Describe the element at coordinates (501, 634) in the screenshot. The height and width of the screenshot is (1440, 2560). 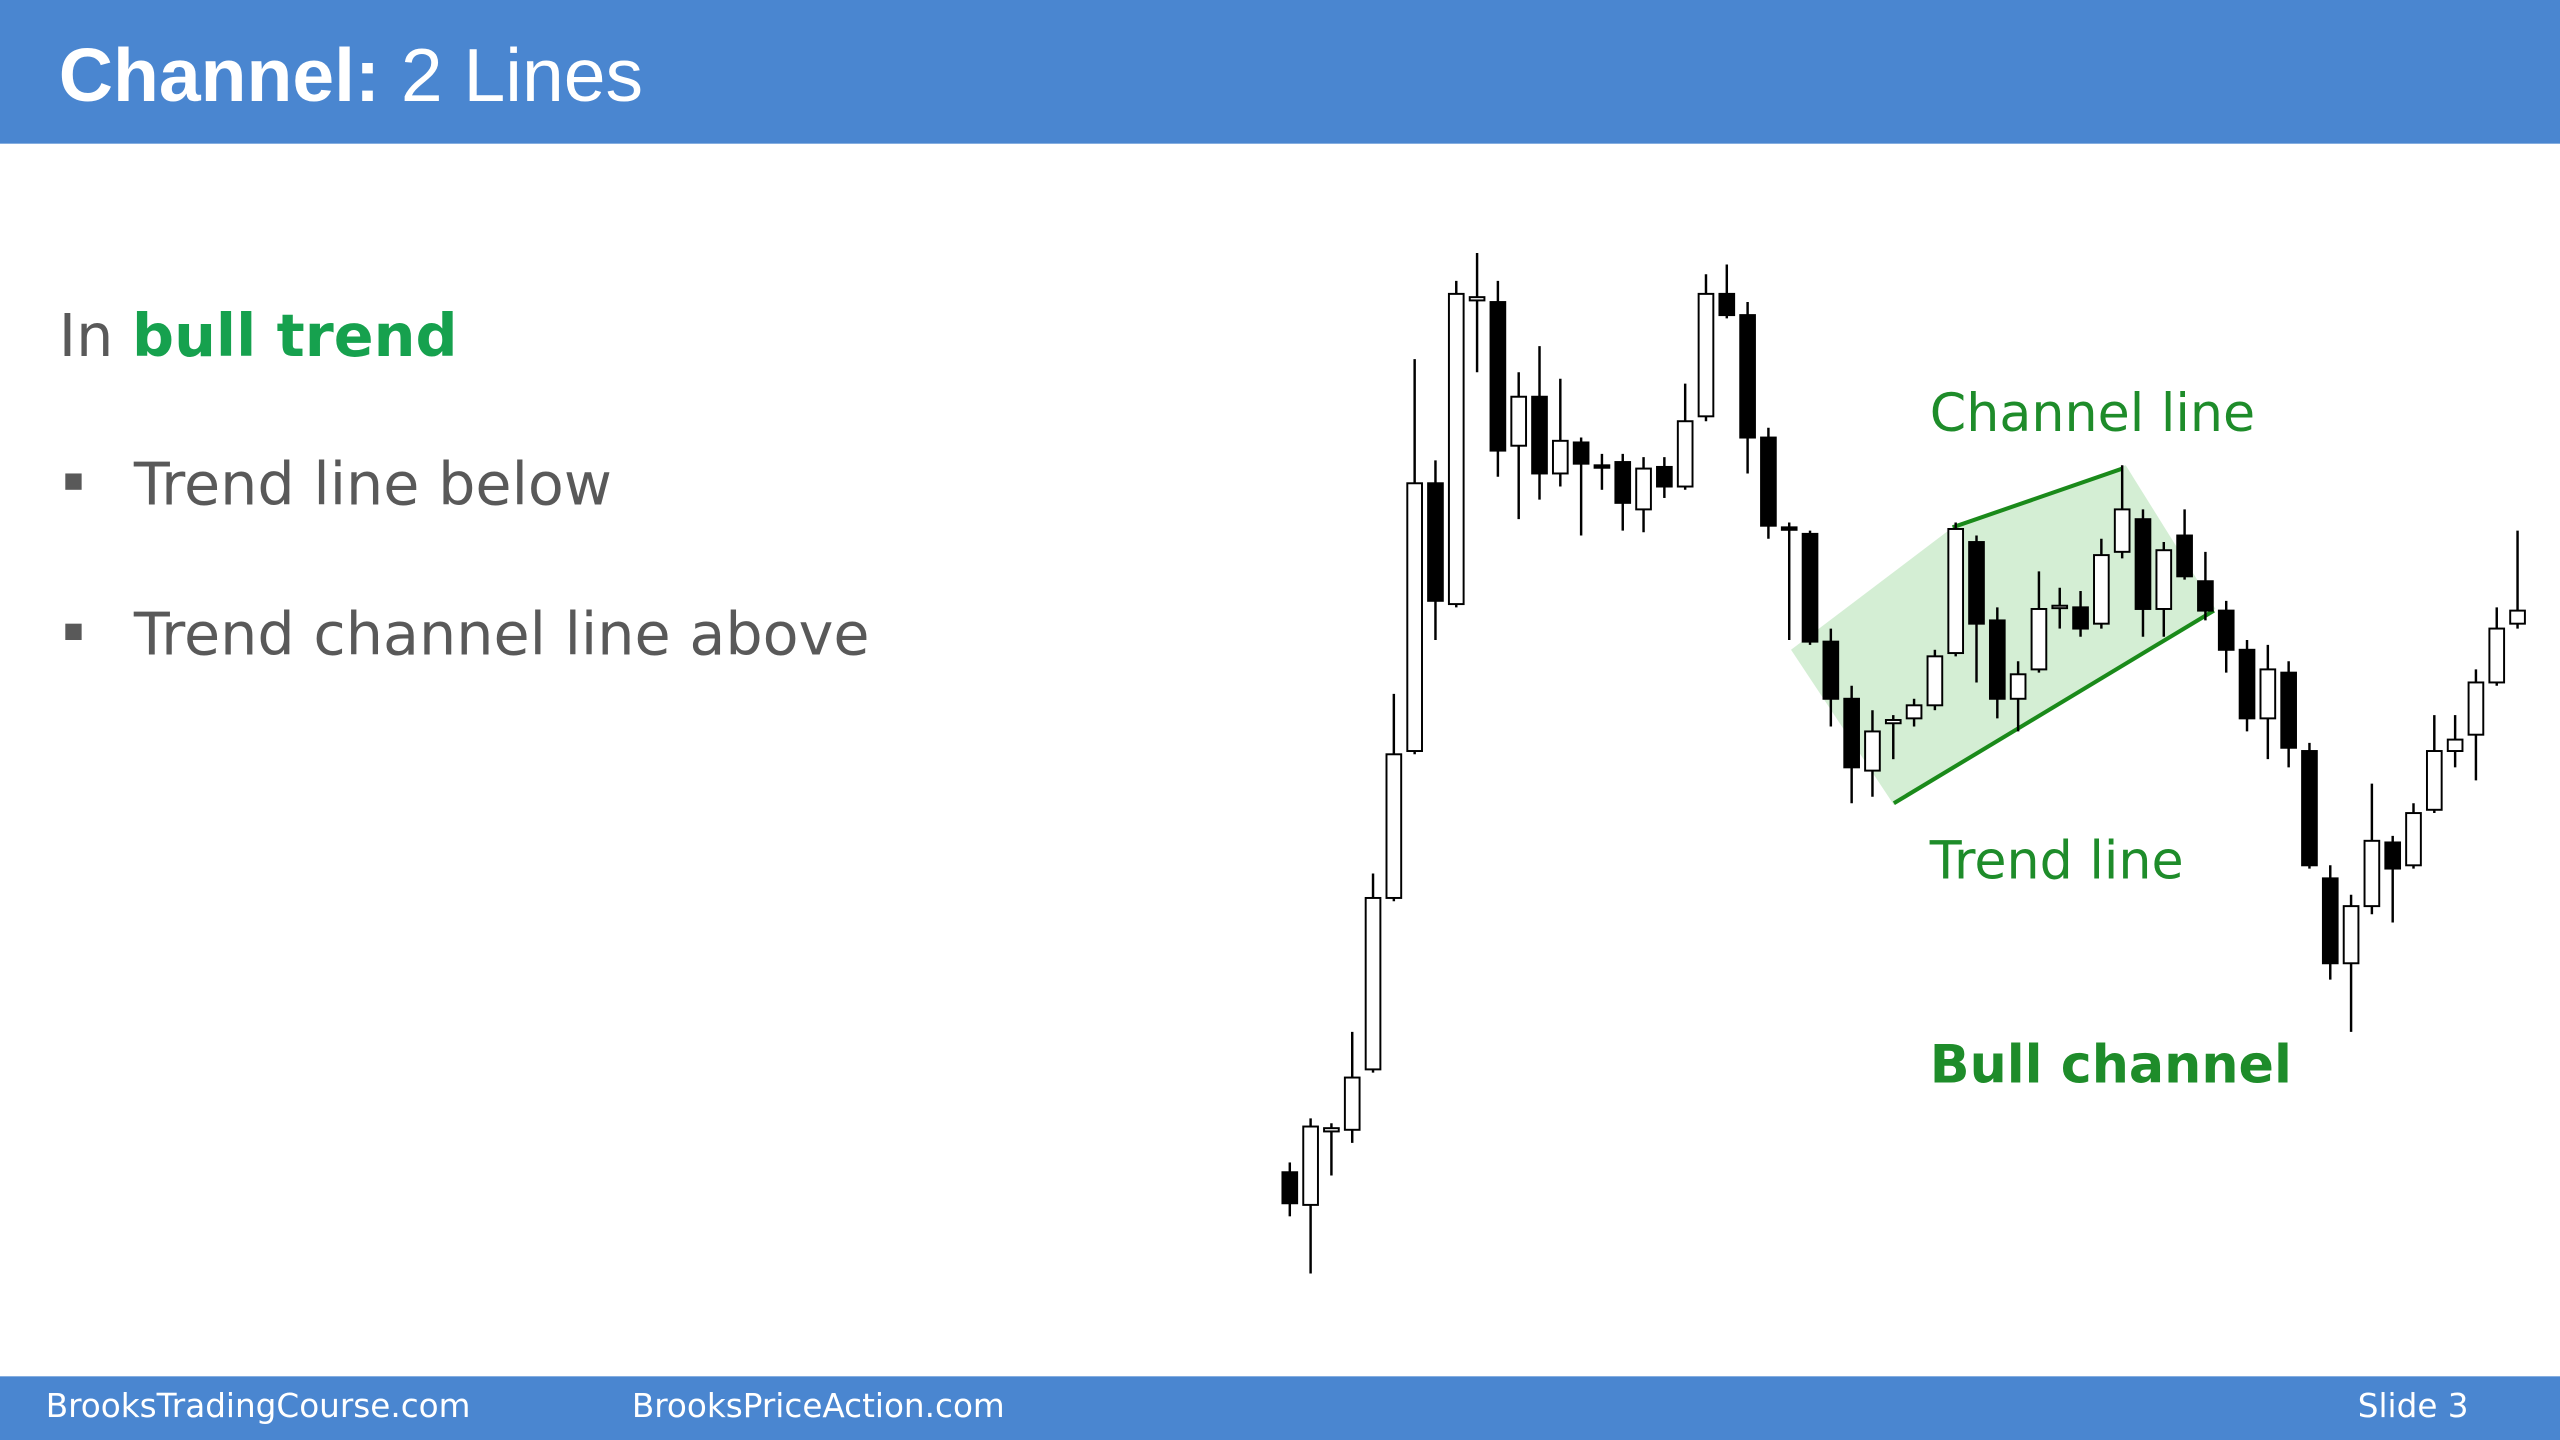
I see `bullet: Trend channel line above` at that location.